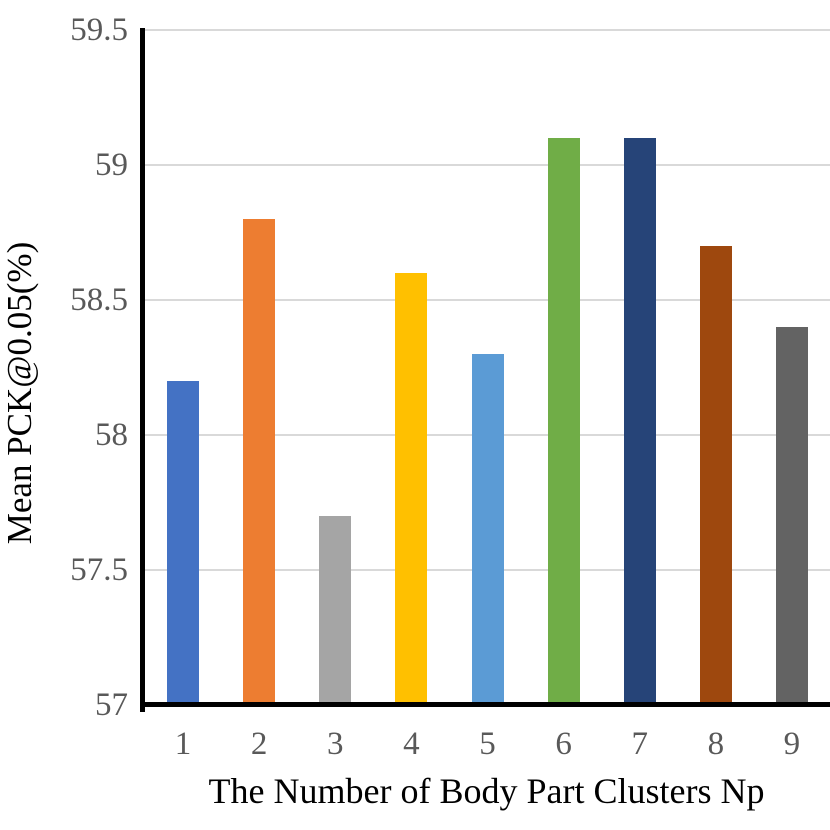 This screenshot has width=830, height=830. I want to click on y-axis-tick-label: 57.5, so click(99, 570).